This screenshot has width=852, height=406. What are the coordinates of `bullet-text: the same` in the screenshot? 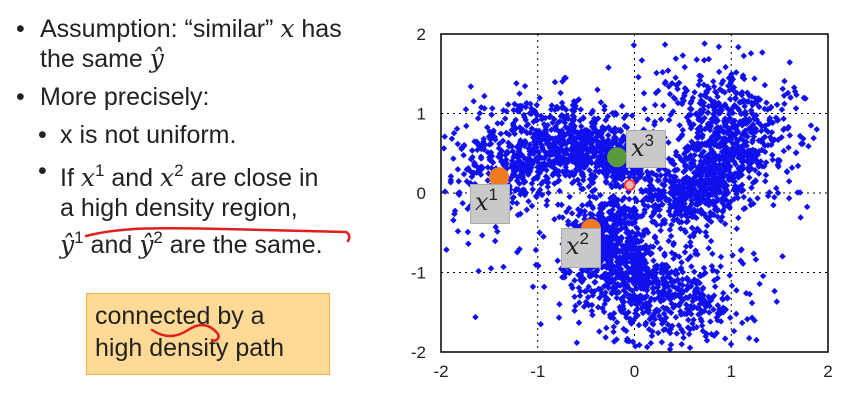 It's located at (95, 59).